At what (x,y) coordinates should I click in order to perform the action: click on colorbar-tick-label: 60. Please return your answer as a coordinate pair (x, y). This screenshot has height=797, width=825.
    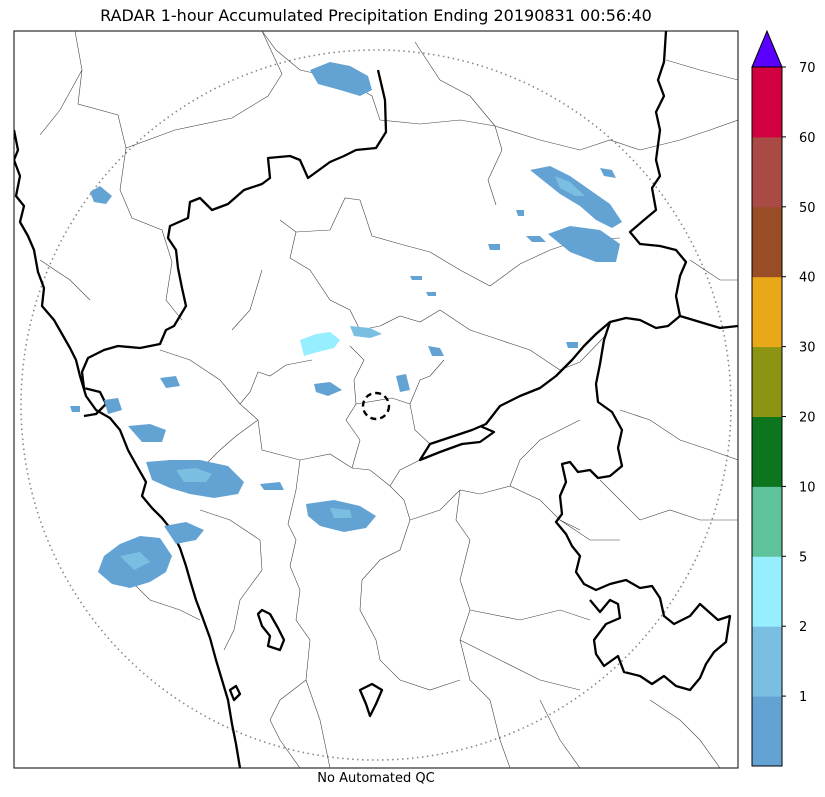
    Looking at the image, I should click on (807, 138).